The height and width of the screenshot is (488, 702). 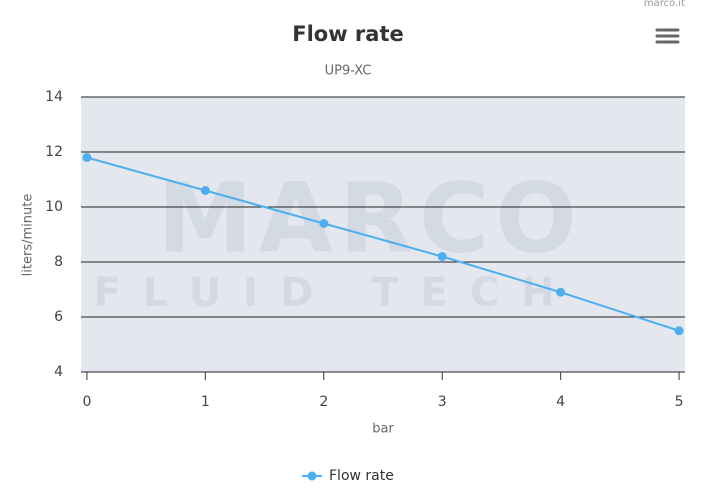 What do you see at coordinates (348, 71) in the screenshot?
I see `chart-subtitle: UP9-XC` at bounding box center [348, 71].